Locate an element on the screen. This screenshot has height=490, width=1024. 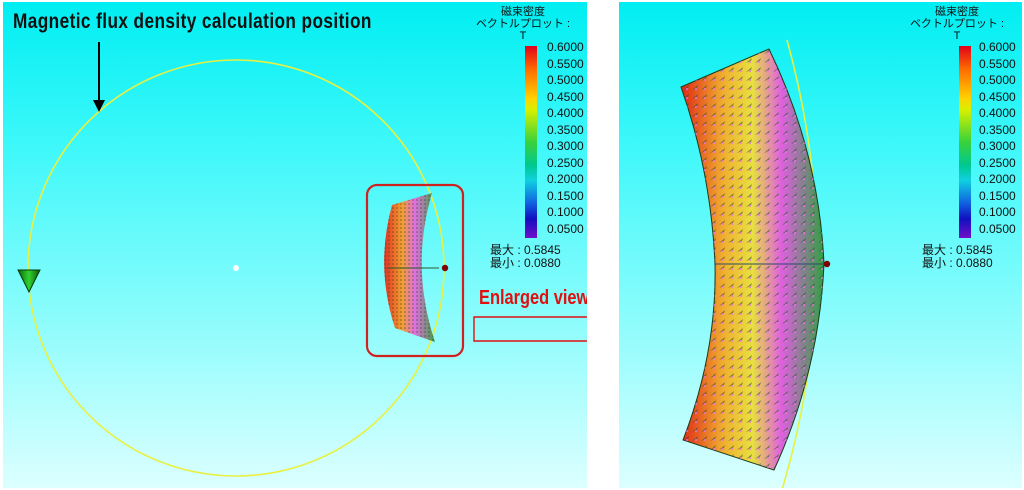
pointer-arrow-head is located at coordinates (99, 106).